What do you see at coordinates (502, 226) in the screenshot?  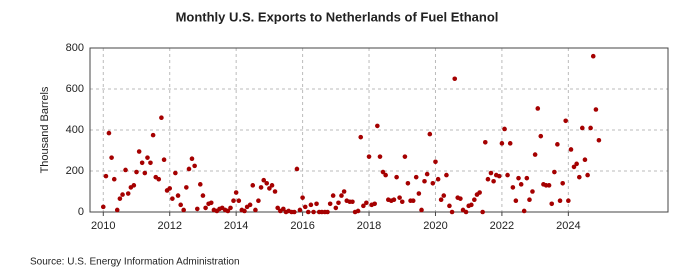 I see `x-tick-label: 2022` at bounding box center [502, 226].